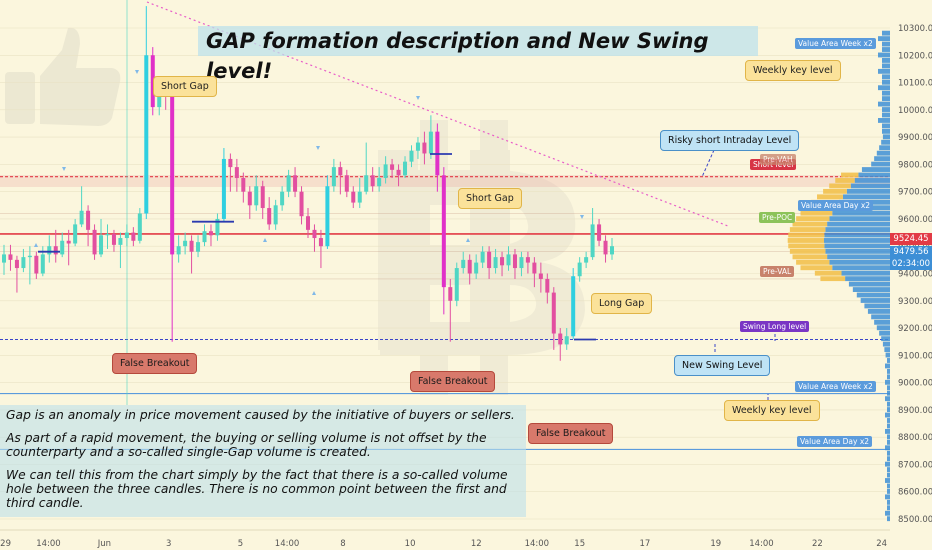 The height and width of the screenshot is (550, 932). What do you see at coordinates (571, 433) in the screenshot?
I see `false-breakout-callout-3: False Breakout` at bounding box center [571, 433].